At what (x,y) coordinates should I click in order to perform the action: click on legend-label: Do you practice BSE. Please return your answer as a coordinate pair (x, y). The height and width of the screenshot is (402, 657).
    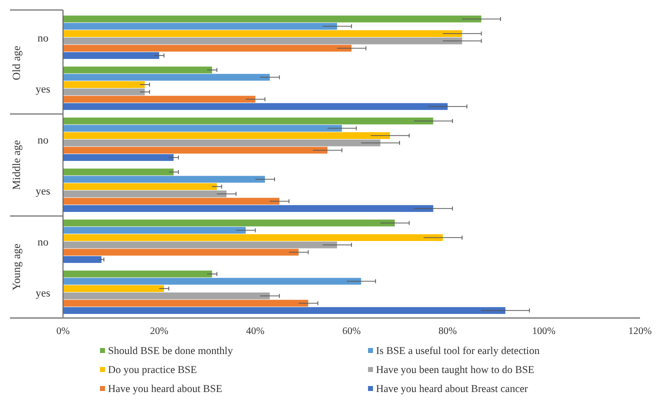
    Looking at the image, I should click on (152, 370).